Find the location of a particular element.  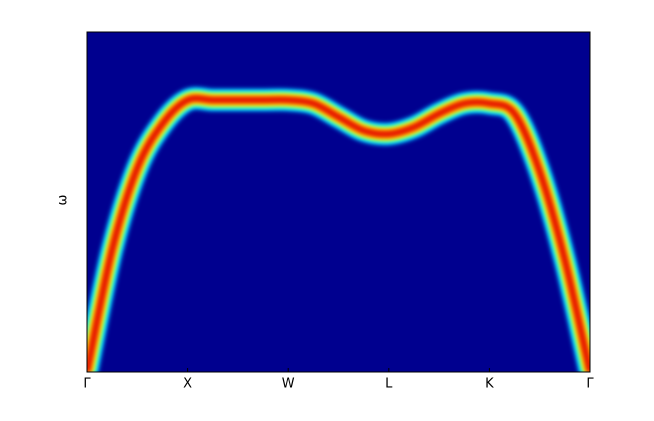

y-axis-label: ω is located at coordinates (63, 200).